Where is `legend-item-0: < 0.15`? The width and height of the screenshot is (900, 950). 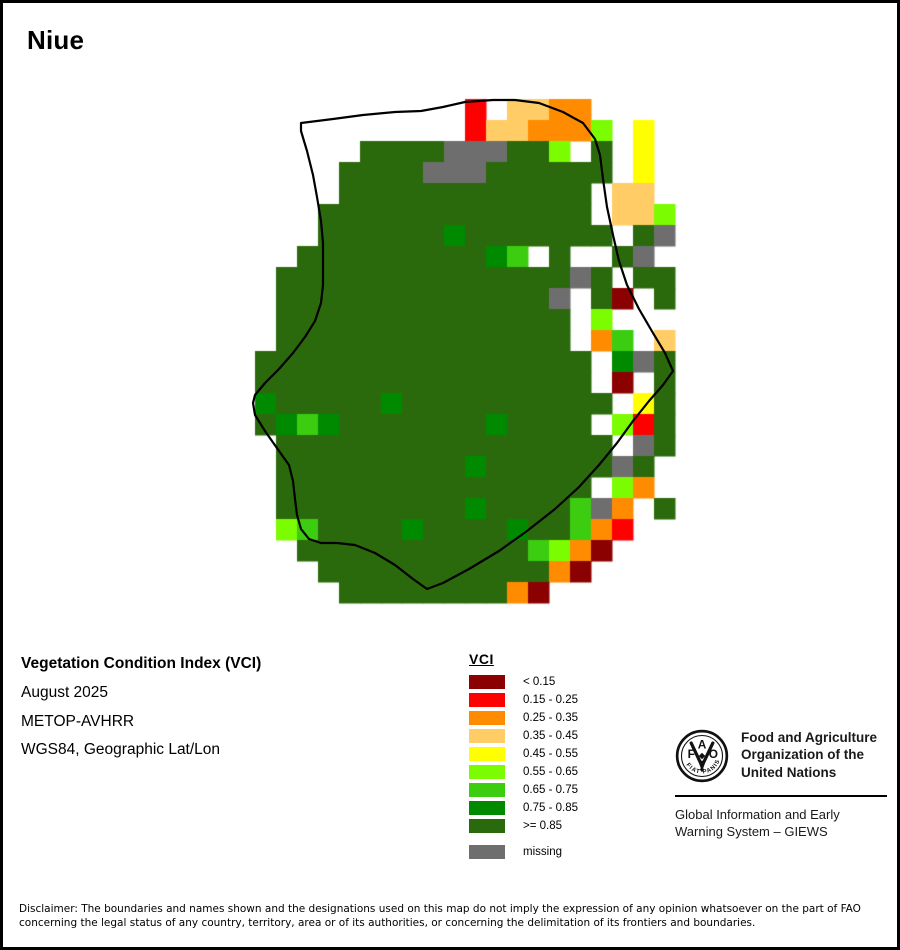 legend-item-0: < 0.15 is located at coordinates (554, 682).